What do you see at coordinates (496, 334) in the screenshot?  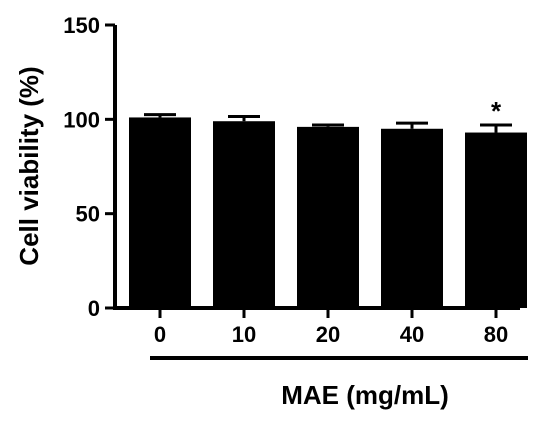 I see `x-tick-label: 80` at bounding box center [496, 334].